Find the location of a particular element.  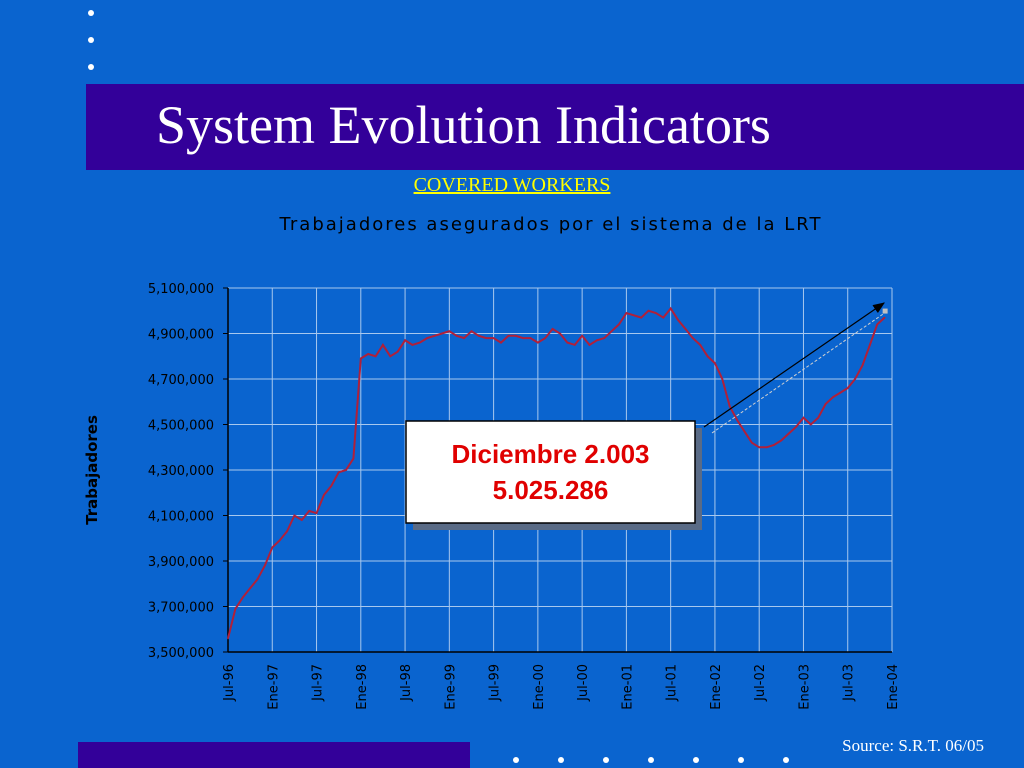

bottom-band is located at coordinates (274, 755).